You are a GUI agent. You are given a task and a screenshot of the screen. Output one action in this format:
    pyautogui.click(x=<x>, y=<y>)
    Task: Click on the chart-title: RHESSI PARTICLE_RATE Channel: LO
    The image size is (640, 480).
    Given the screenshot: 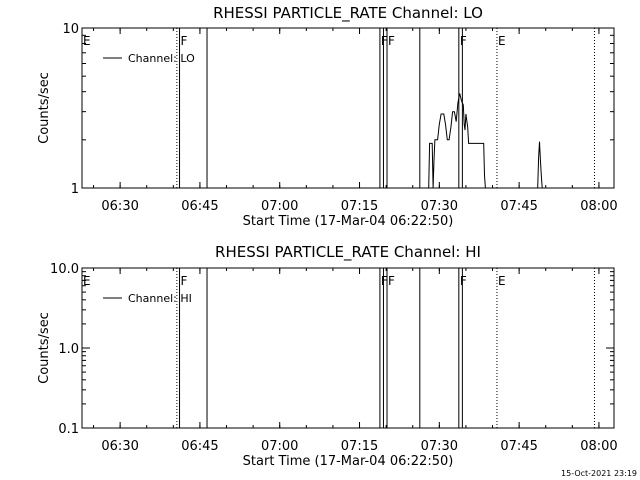 What is the action you would take?
    pyautogui.click(x=348, y=13)
    